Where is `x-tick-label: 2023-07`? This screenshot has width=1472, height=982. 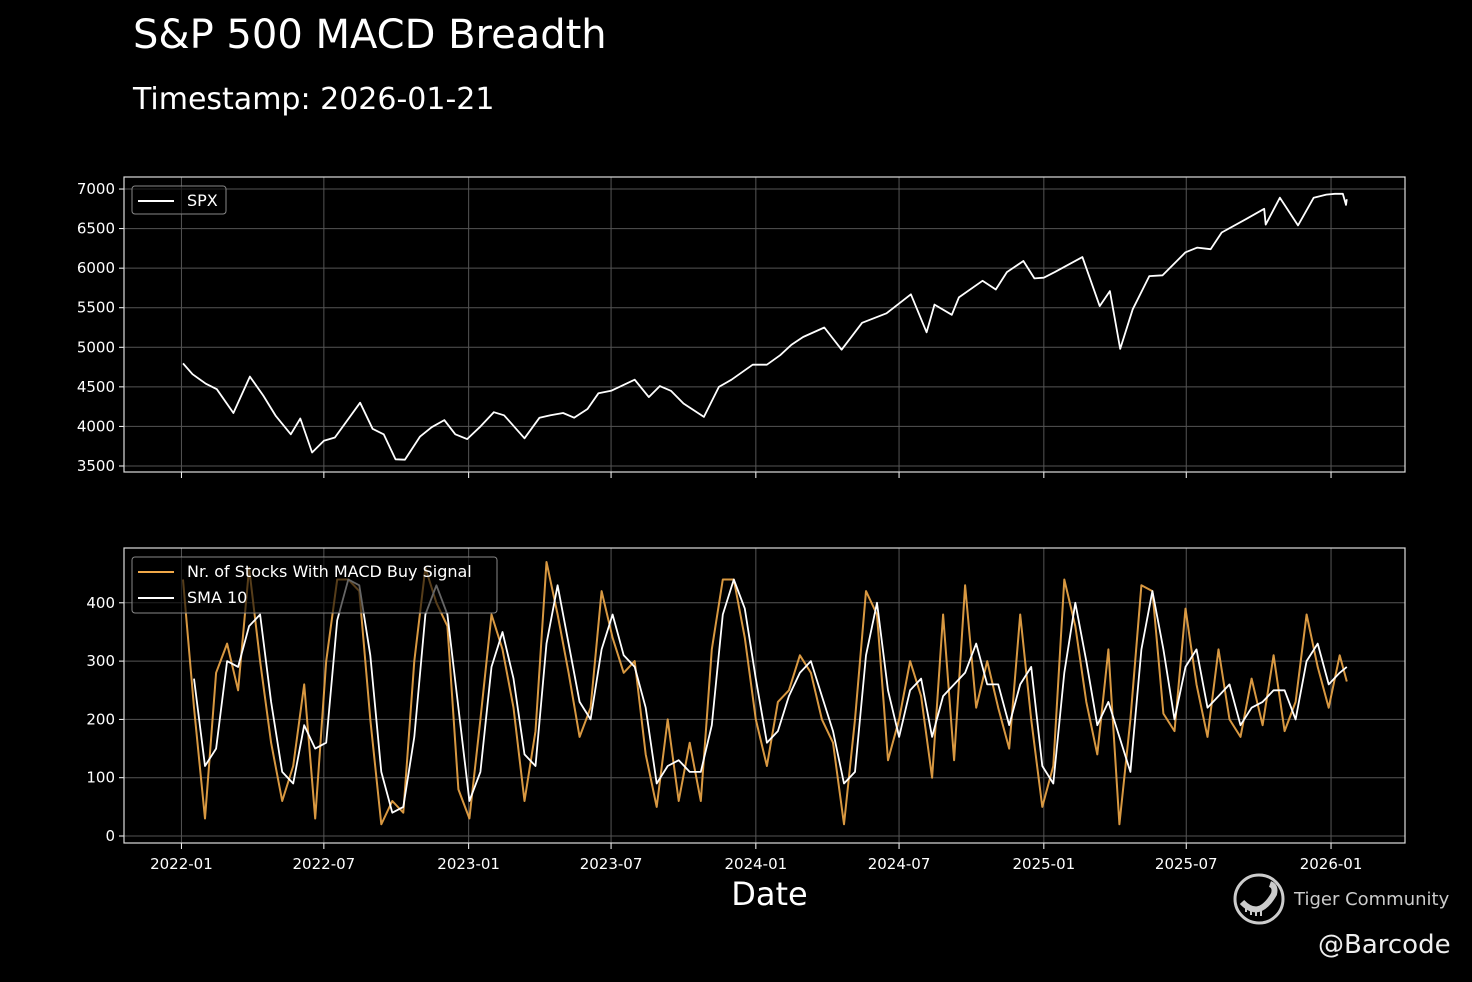 x-tick-label: 2023-07 is located at coordinates (611, 864).